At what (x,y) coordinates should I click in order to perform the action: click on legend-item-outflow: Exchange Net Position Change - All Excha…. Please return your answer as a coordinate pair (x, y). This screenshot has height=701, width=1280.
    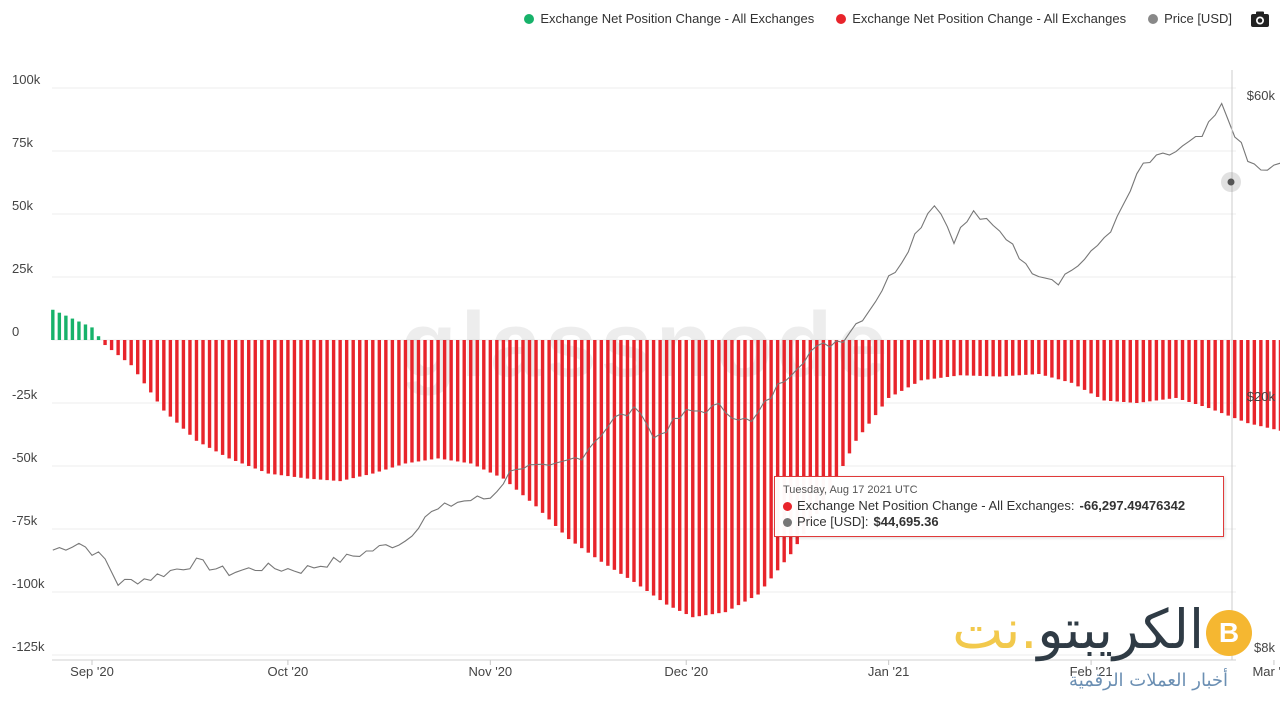
    Looking at the image, I should click on (981, 18).